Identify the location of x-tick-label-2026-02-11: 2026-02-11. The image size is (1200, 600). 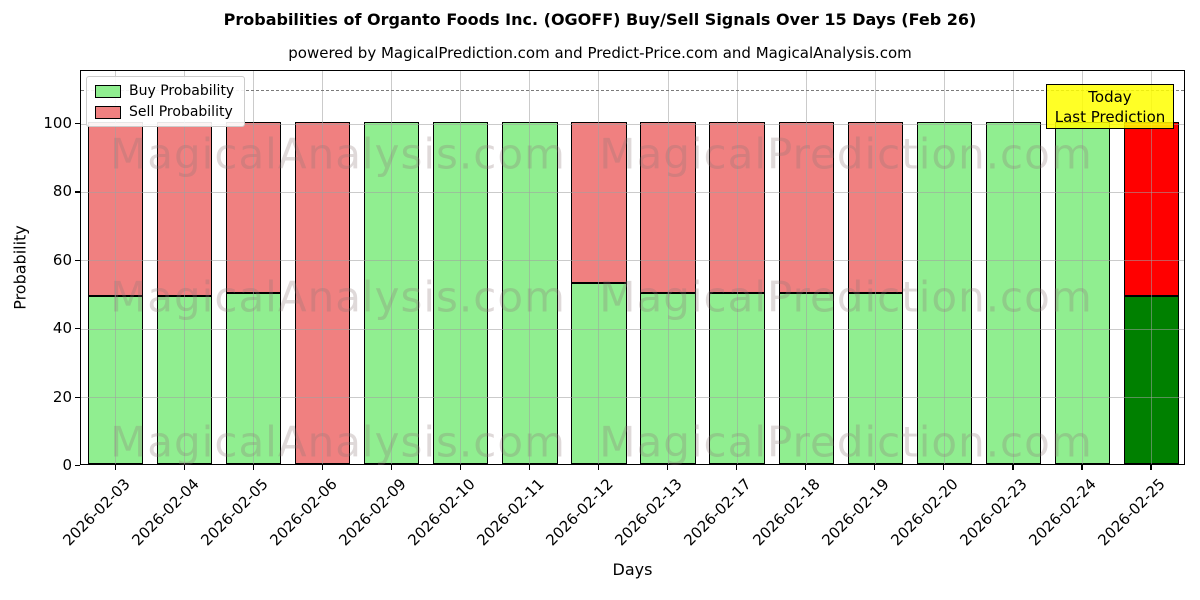
(510, 512).